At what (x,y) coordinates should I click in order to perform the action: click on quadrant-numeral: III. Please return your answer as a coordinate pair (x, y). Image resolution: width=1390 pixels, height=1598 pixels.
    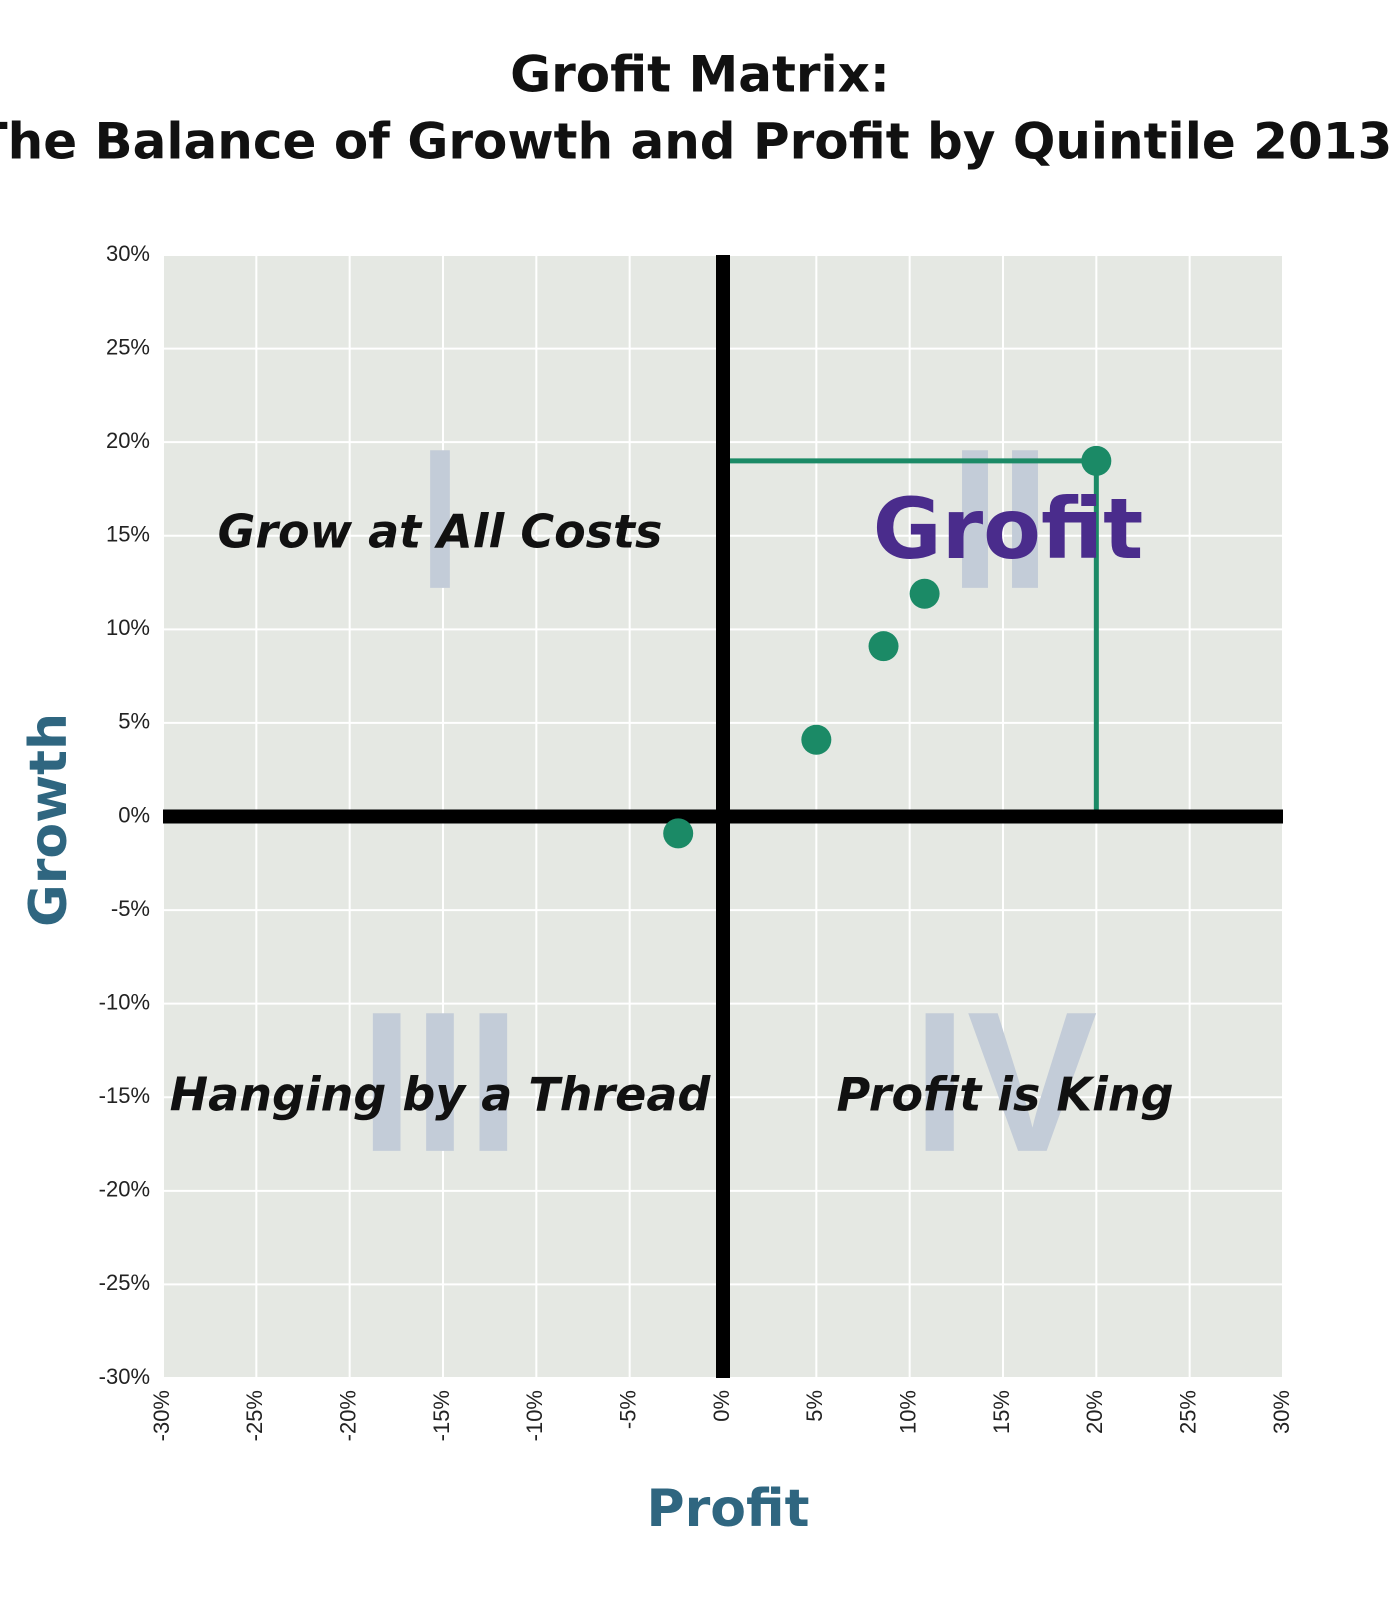
    Looking at the image, I should click on (440, 1082).